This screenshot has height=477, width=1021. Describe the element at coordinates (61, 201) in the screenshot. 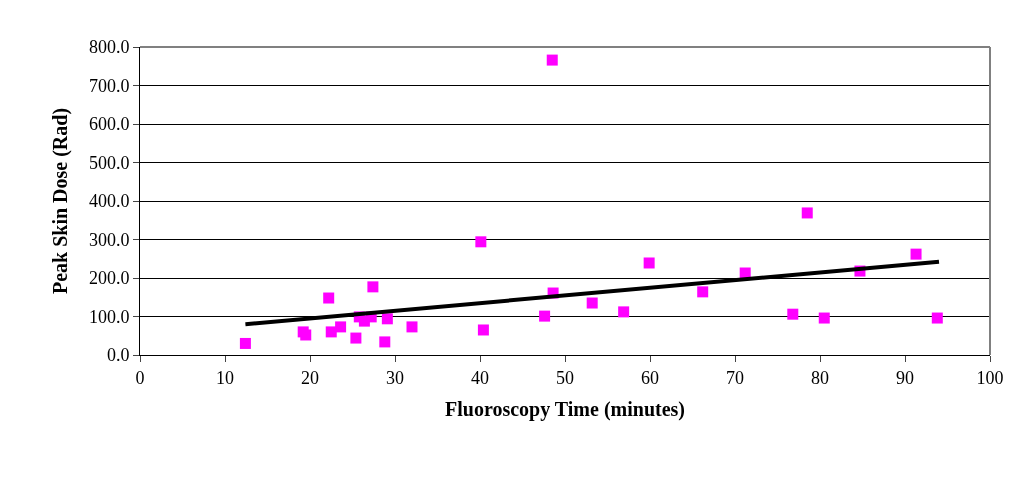

I see `y-axis-title: Peak Skin Dose (Rad)` at that location.